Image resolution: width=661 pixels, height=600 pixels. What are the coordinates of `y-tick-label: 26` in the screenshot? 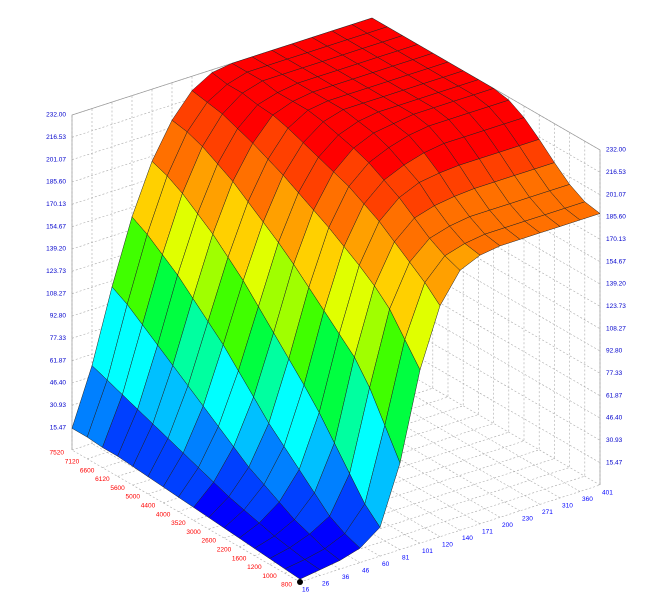 It's located at (326, 583).